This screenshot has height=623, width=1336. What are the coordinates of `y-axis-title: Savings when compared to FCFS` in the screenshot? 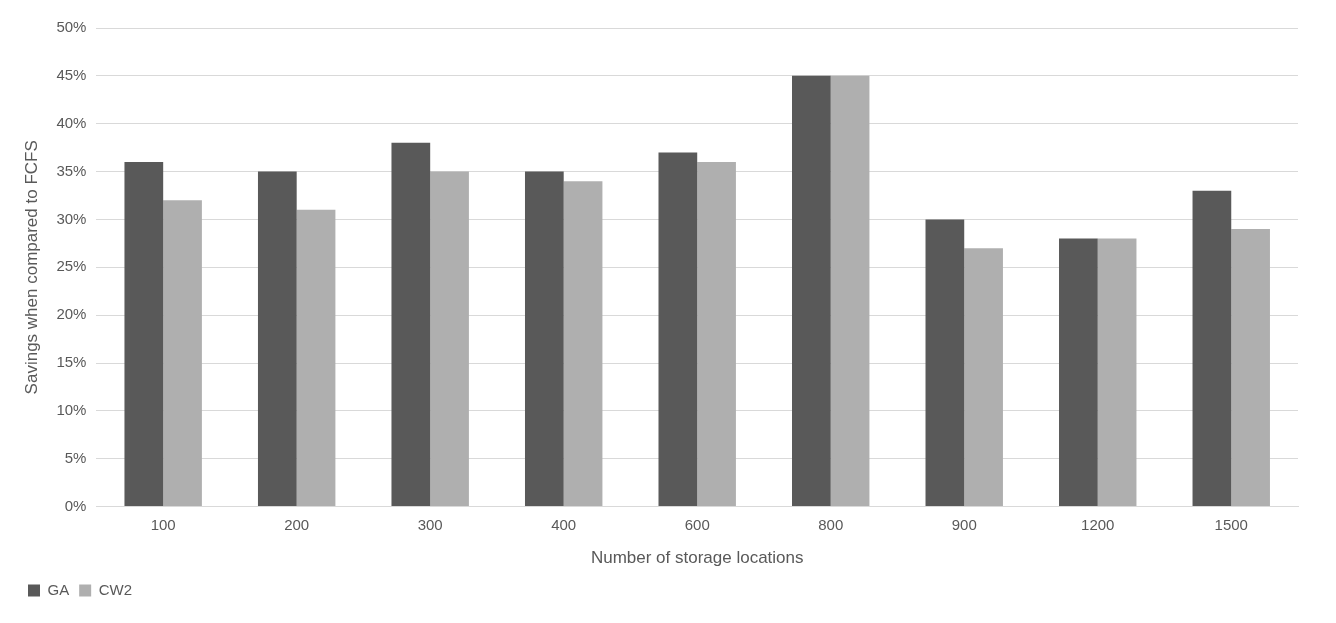 It's located at (31, 267).